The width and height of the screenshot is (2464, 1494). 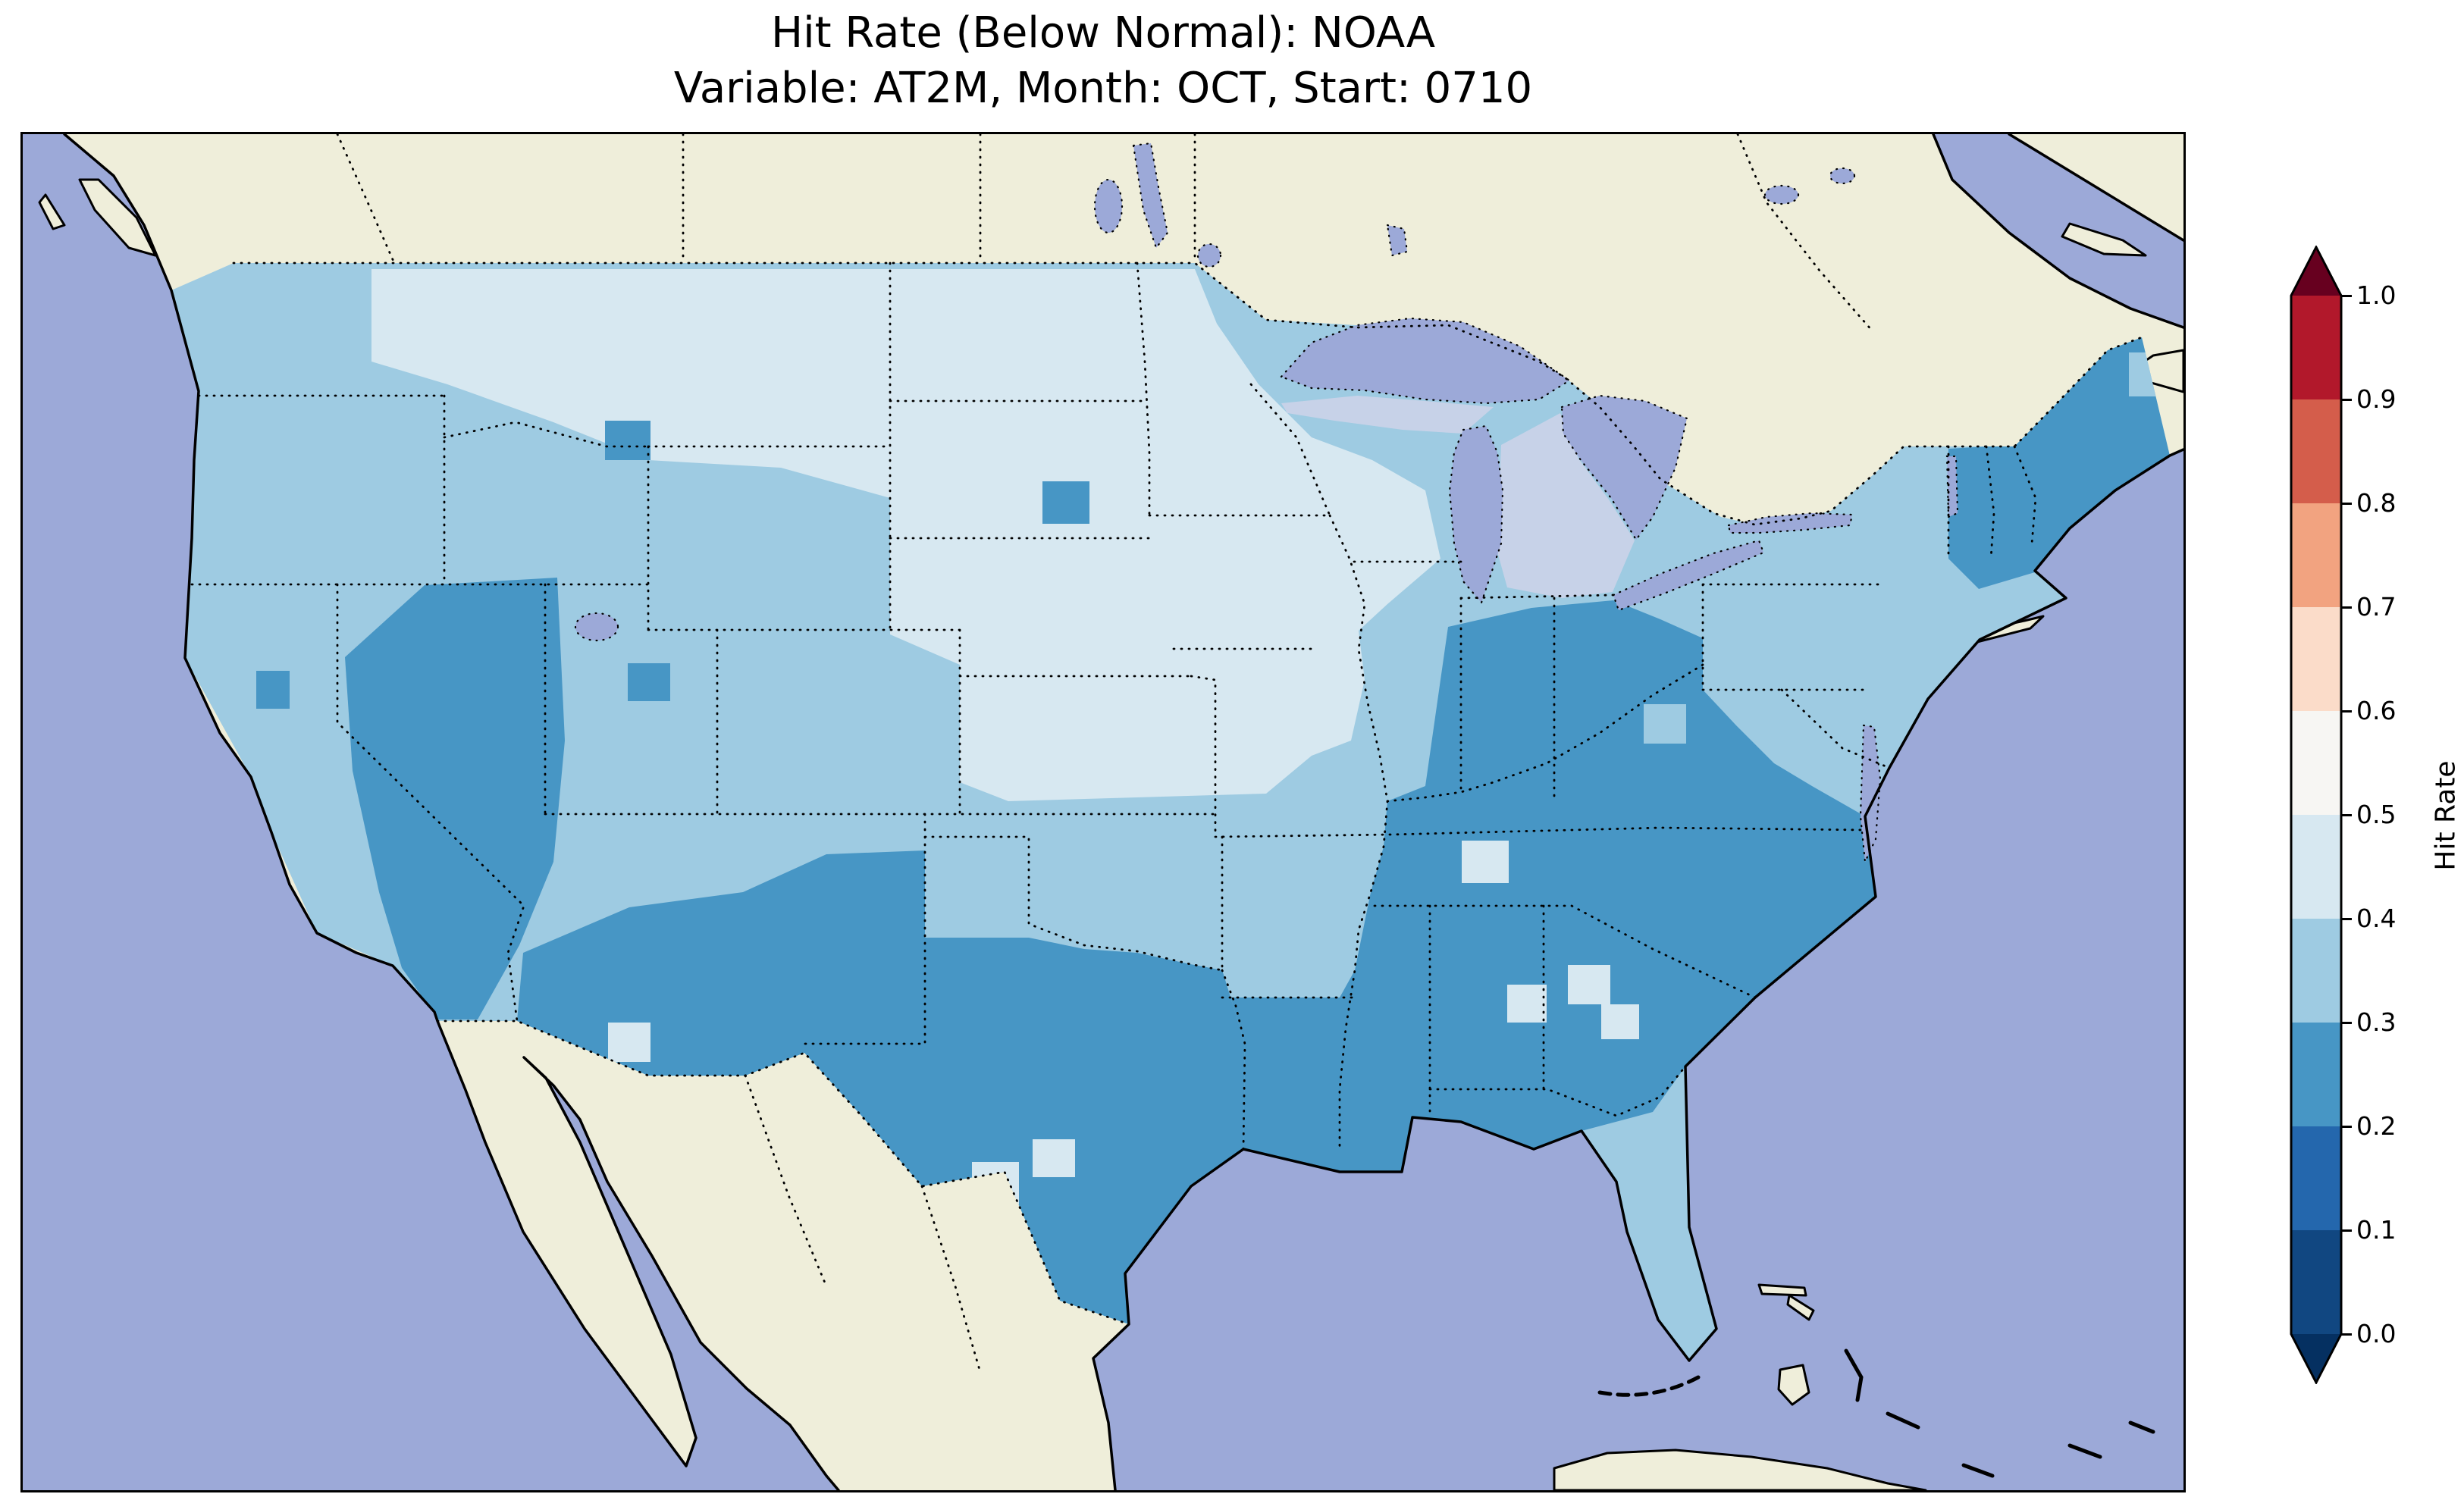 I want to click on colorbar-bin-0.5-0.6, so click(x=2316, y=763).